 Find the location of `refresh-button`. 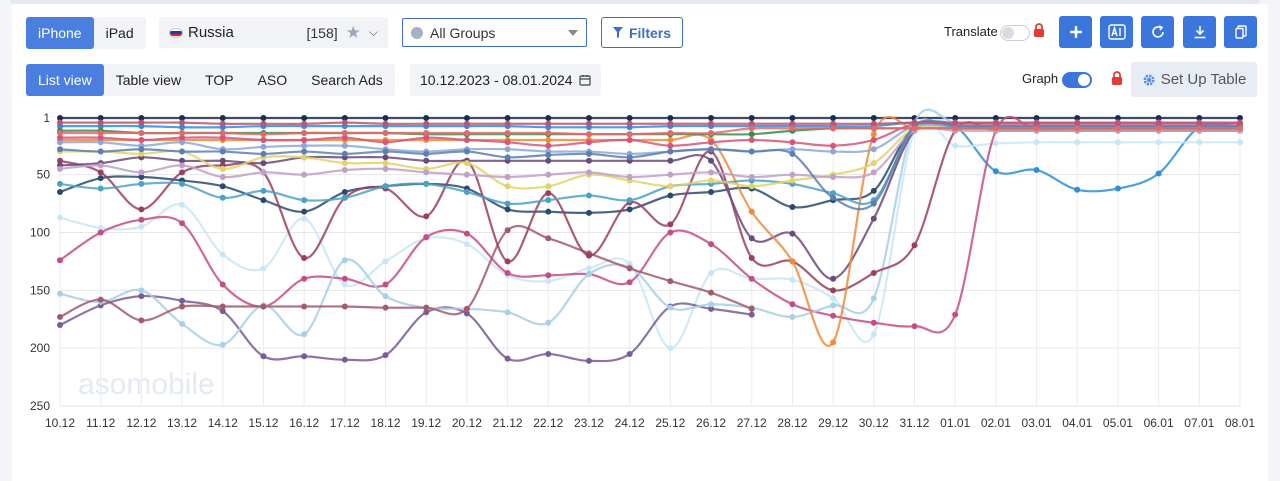

refresh-button is located at coordinates (1157, 32).